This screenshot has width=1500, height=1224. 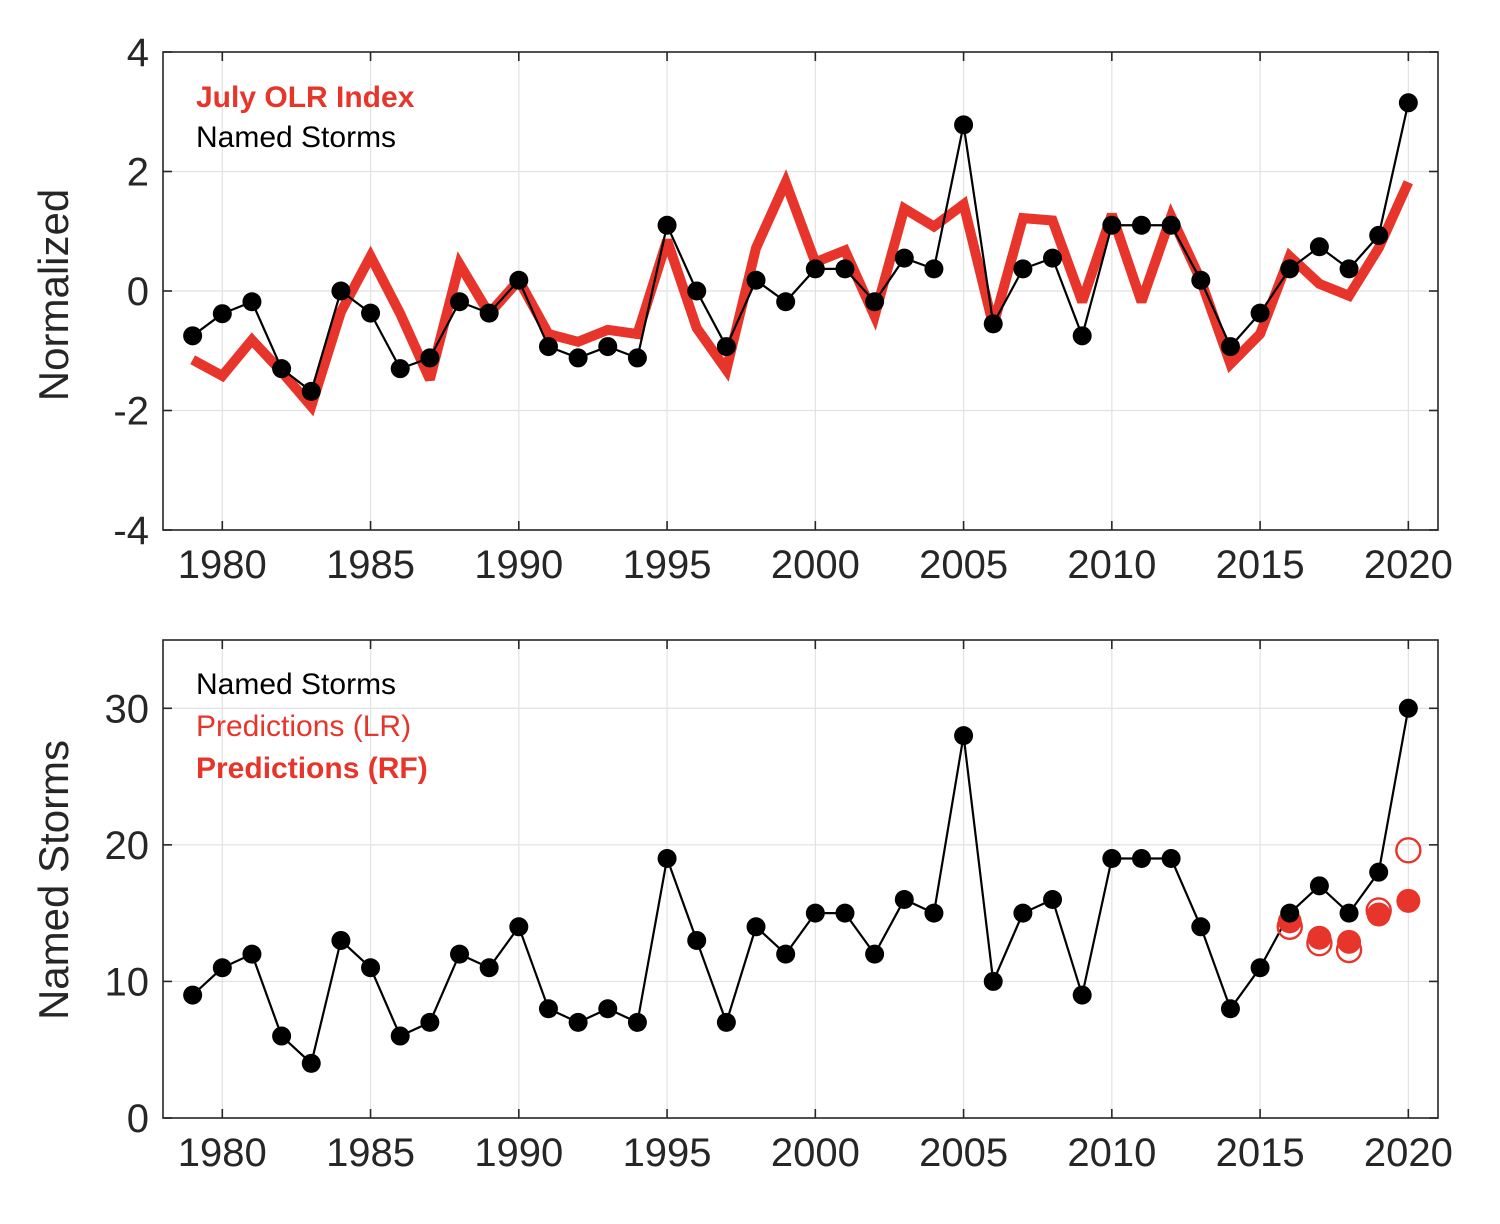 I want to click on legend-named-storms-bottom: Named Storms, so click(x=296, y=684).